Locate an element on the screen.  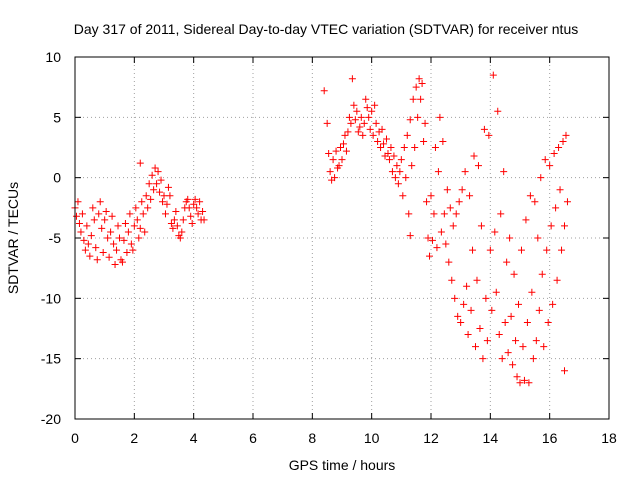
x-tick-label: 6 is located at coordinates (253, 438).